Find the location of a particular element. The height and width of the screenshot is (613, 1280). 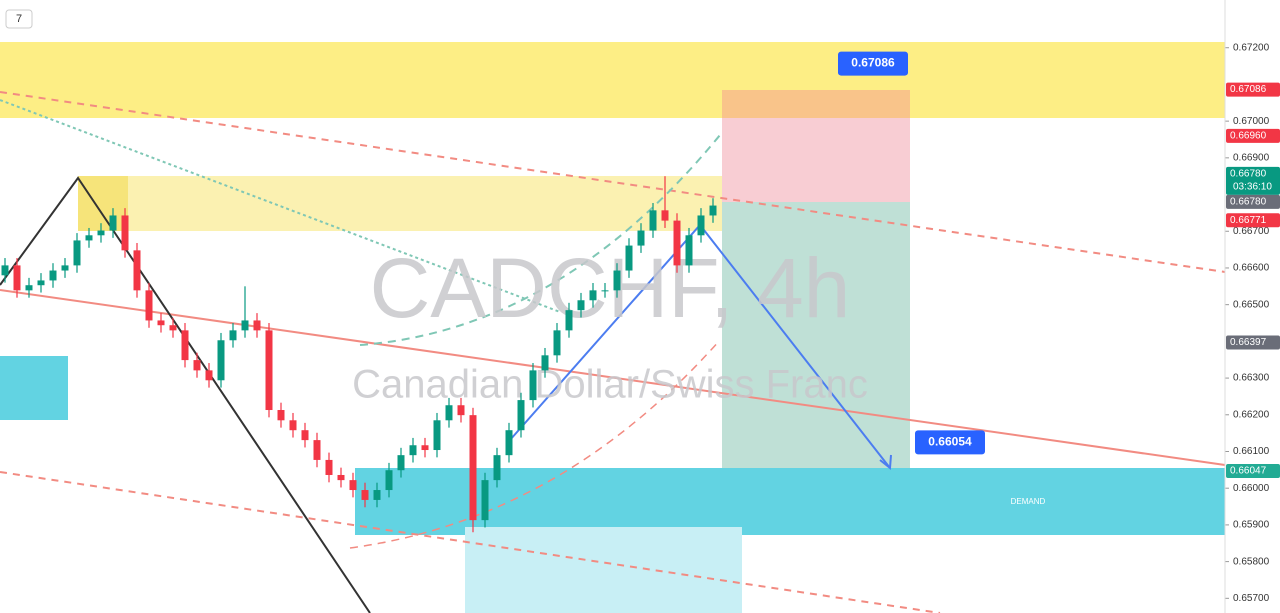

demand-extension is located at coordinates (603, 570).